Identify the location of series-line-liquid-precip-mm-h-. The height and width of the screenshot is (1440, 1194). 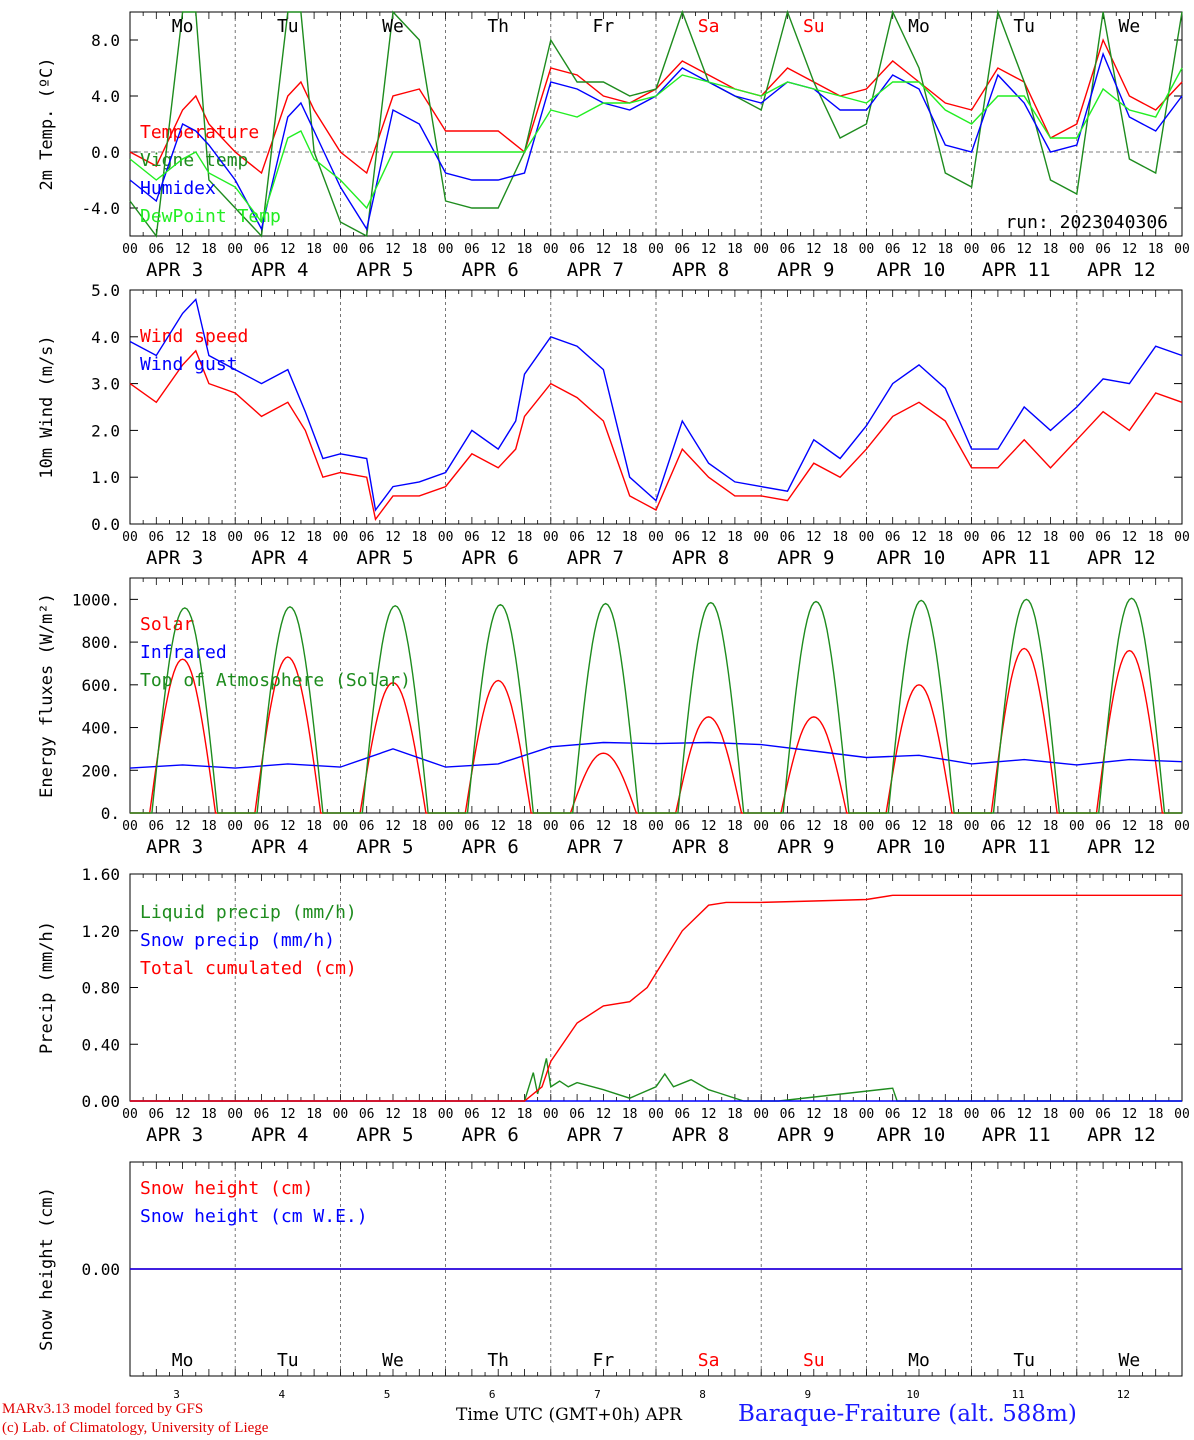
(656, 1080).